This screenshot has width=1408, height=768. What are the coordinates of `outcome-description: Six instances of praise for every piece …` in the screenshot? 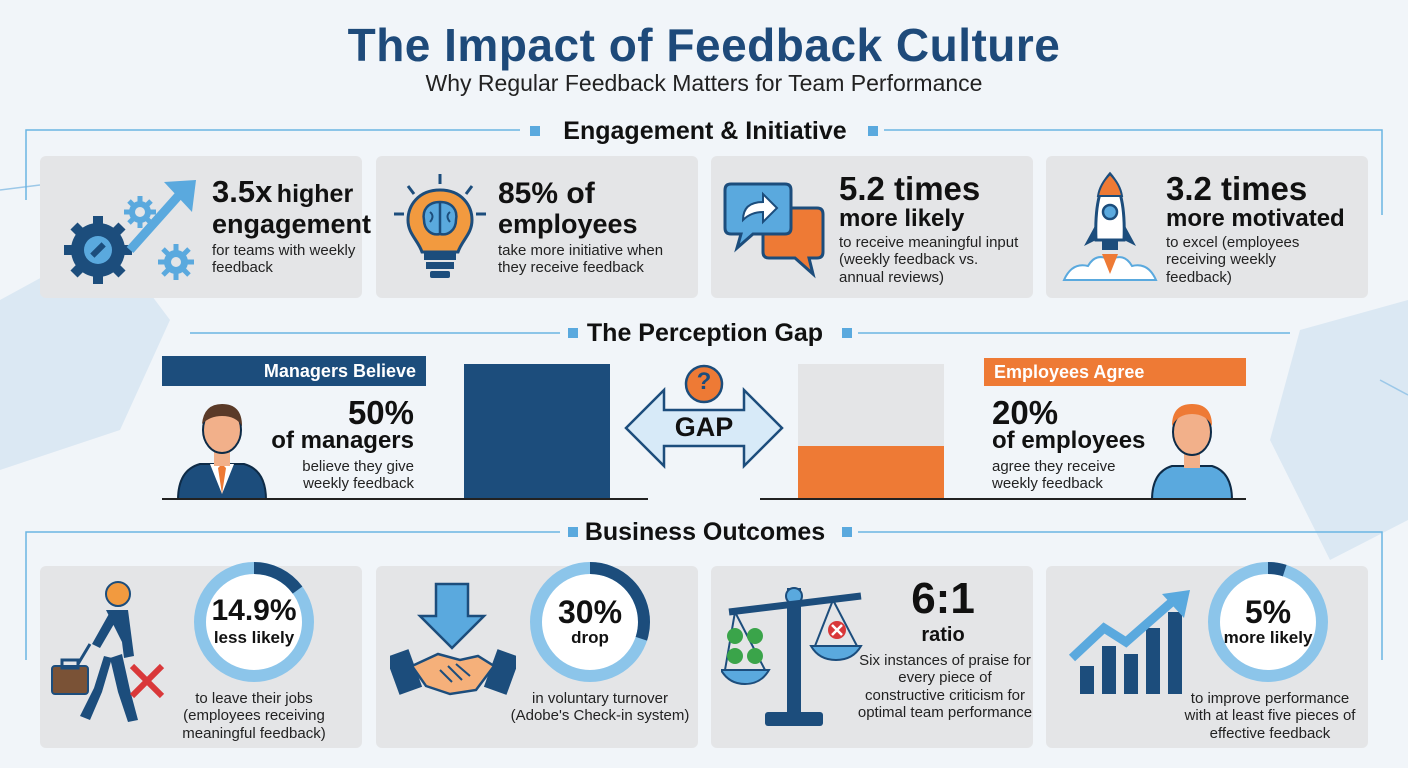 It's located at (945, 686).